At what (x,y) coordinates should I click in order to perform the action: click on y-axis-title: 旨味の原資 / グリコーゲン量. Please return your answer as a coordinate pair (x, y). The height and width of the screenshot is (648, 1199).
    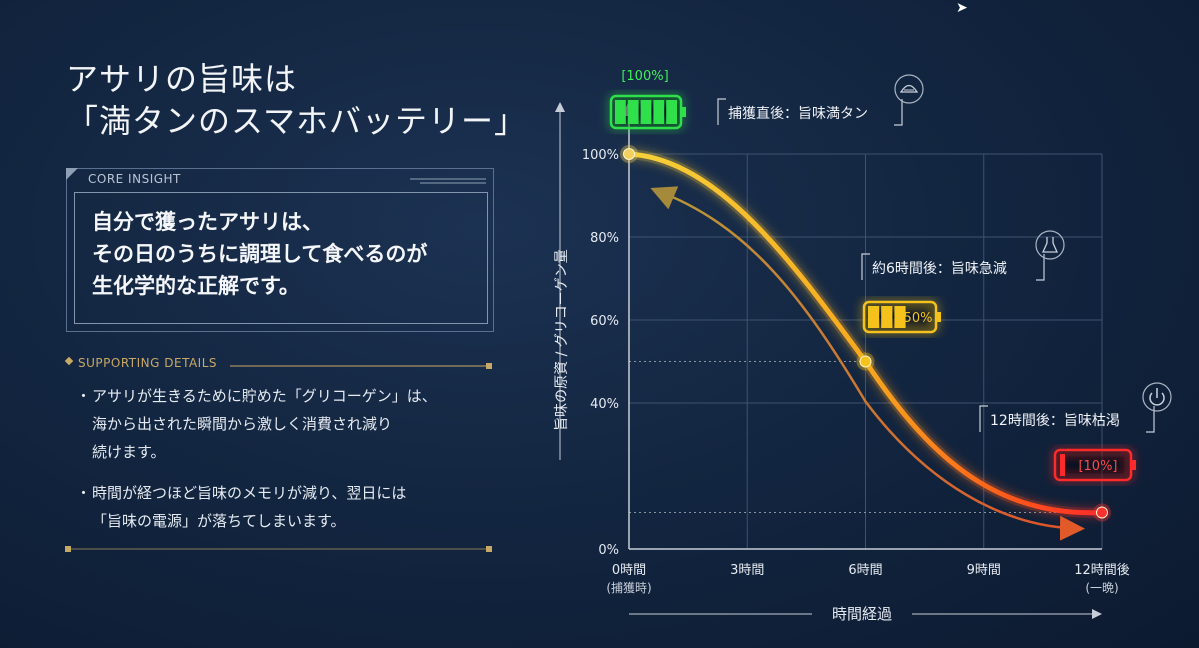
    Looking at the image, I should click on (562, 340).